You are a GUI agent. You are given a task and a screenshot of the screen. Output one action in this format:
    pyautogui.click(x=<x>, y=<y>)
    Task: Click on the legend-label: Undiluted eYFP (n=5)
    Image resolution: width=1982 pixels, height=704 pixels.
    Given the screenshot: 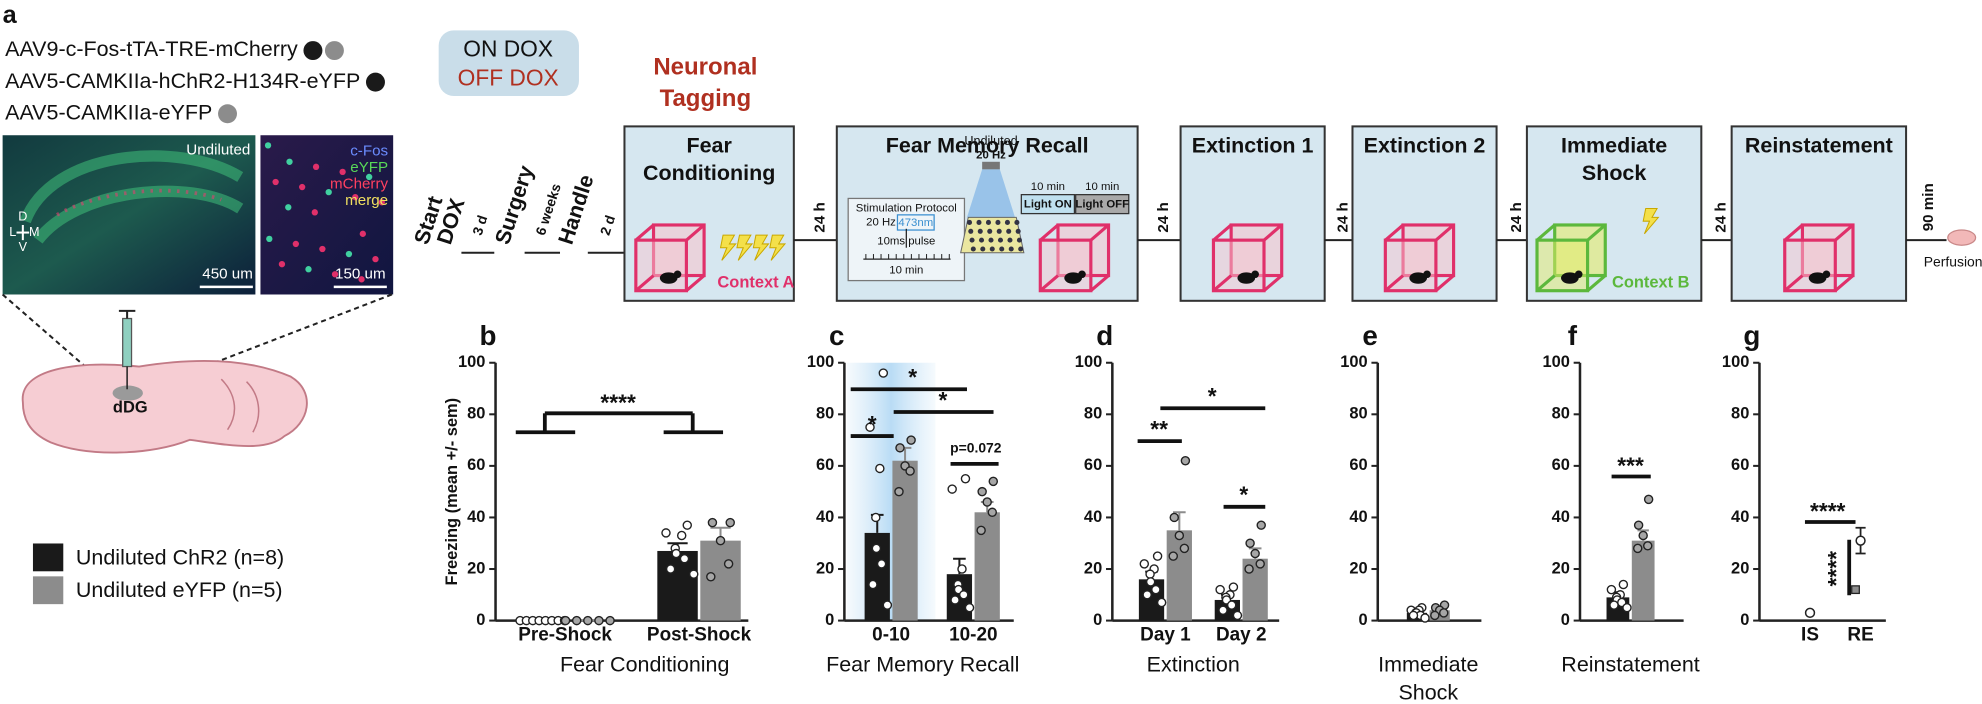 What is the action you would take?
    pyautogui.click(x=179, y=590)
    